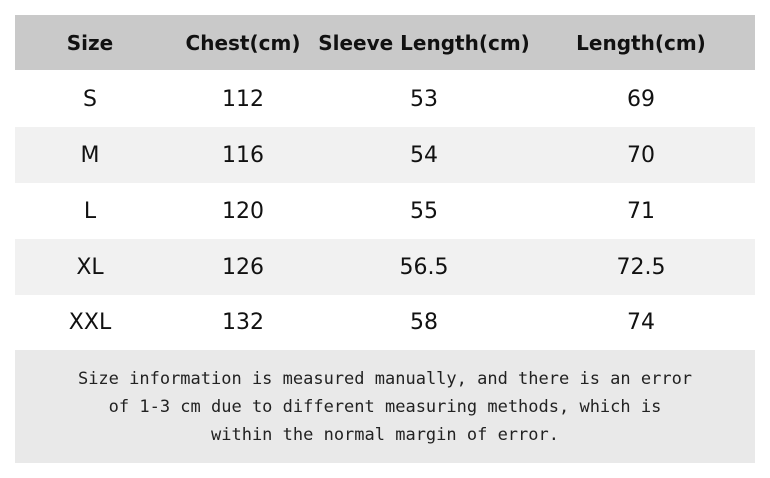 This screenshot has height=478, width=770. What do you see at coordinates (243, 42) in the screenshot?
I see `table-cell: Chest(cm)` at bounding box center [243, 42].